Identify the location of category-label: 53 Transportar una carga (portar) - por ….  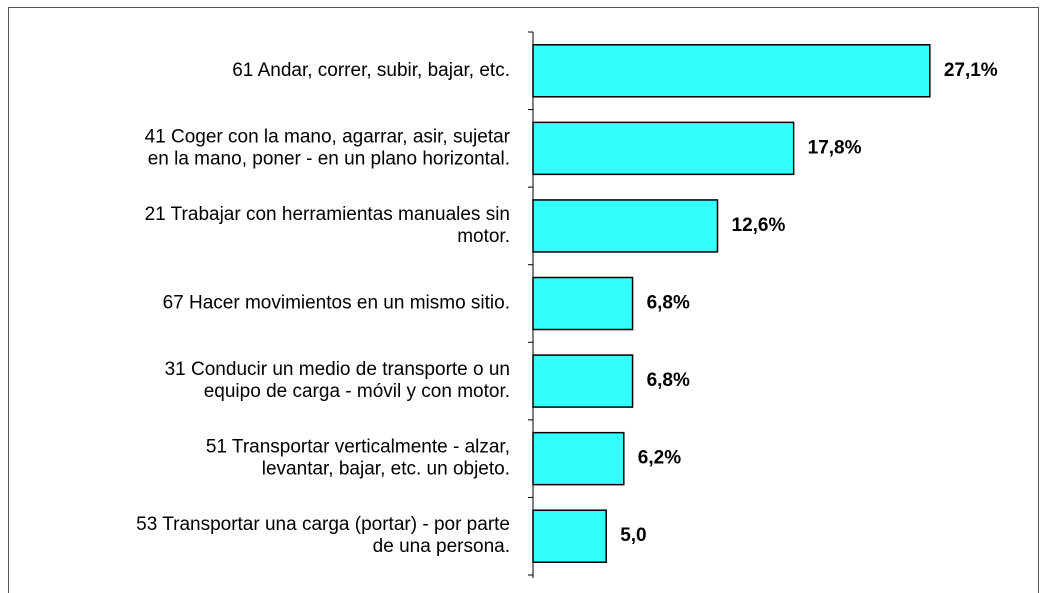
(323, 524).